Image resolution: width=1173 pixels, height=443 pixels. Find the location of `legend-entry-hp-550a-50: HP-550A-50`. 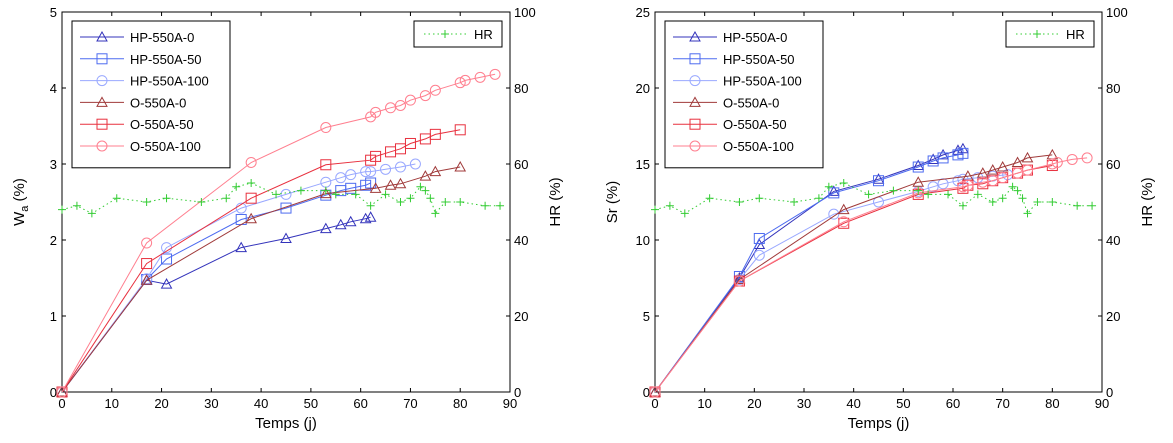

legend-entry-hp-550a-50: HP-550A-50 is located at coordinates (141, 59).